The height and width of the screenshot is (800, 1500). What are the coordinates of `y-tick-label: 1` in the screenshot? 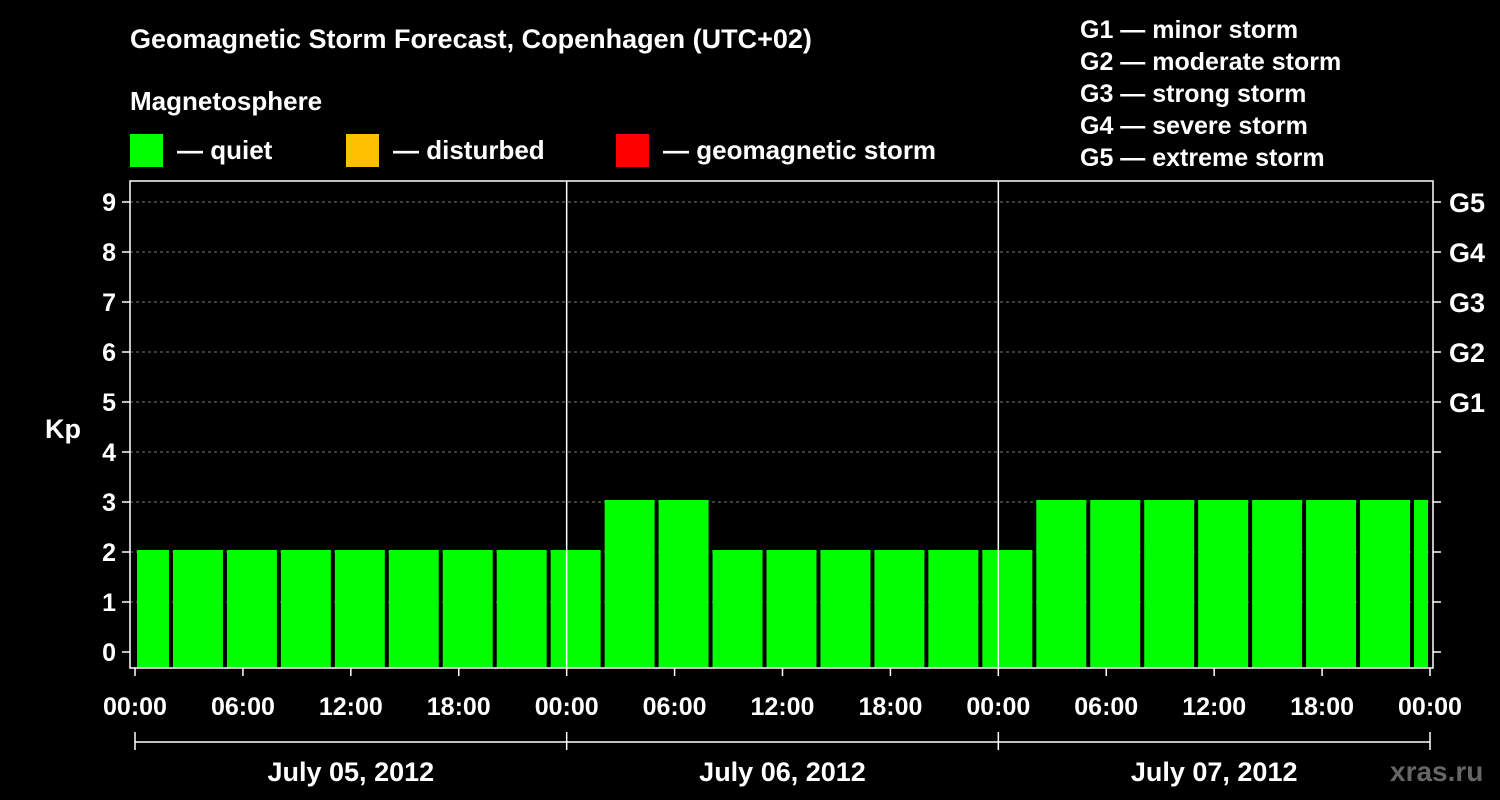 It's located at (109, 603).